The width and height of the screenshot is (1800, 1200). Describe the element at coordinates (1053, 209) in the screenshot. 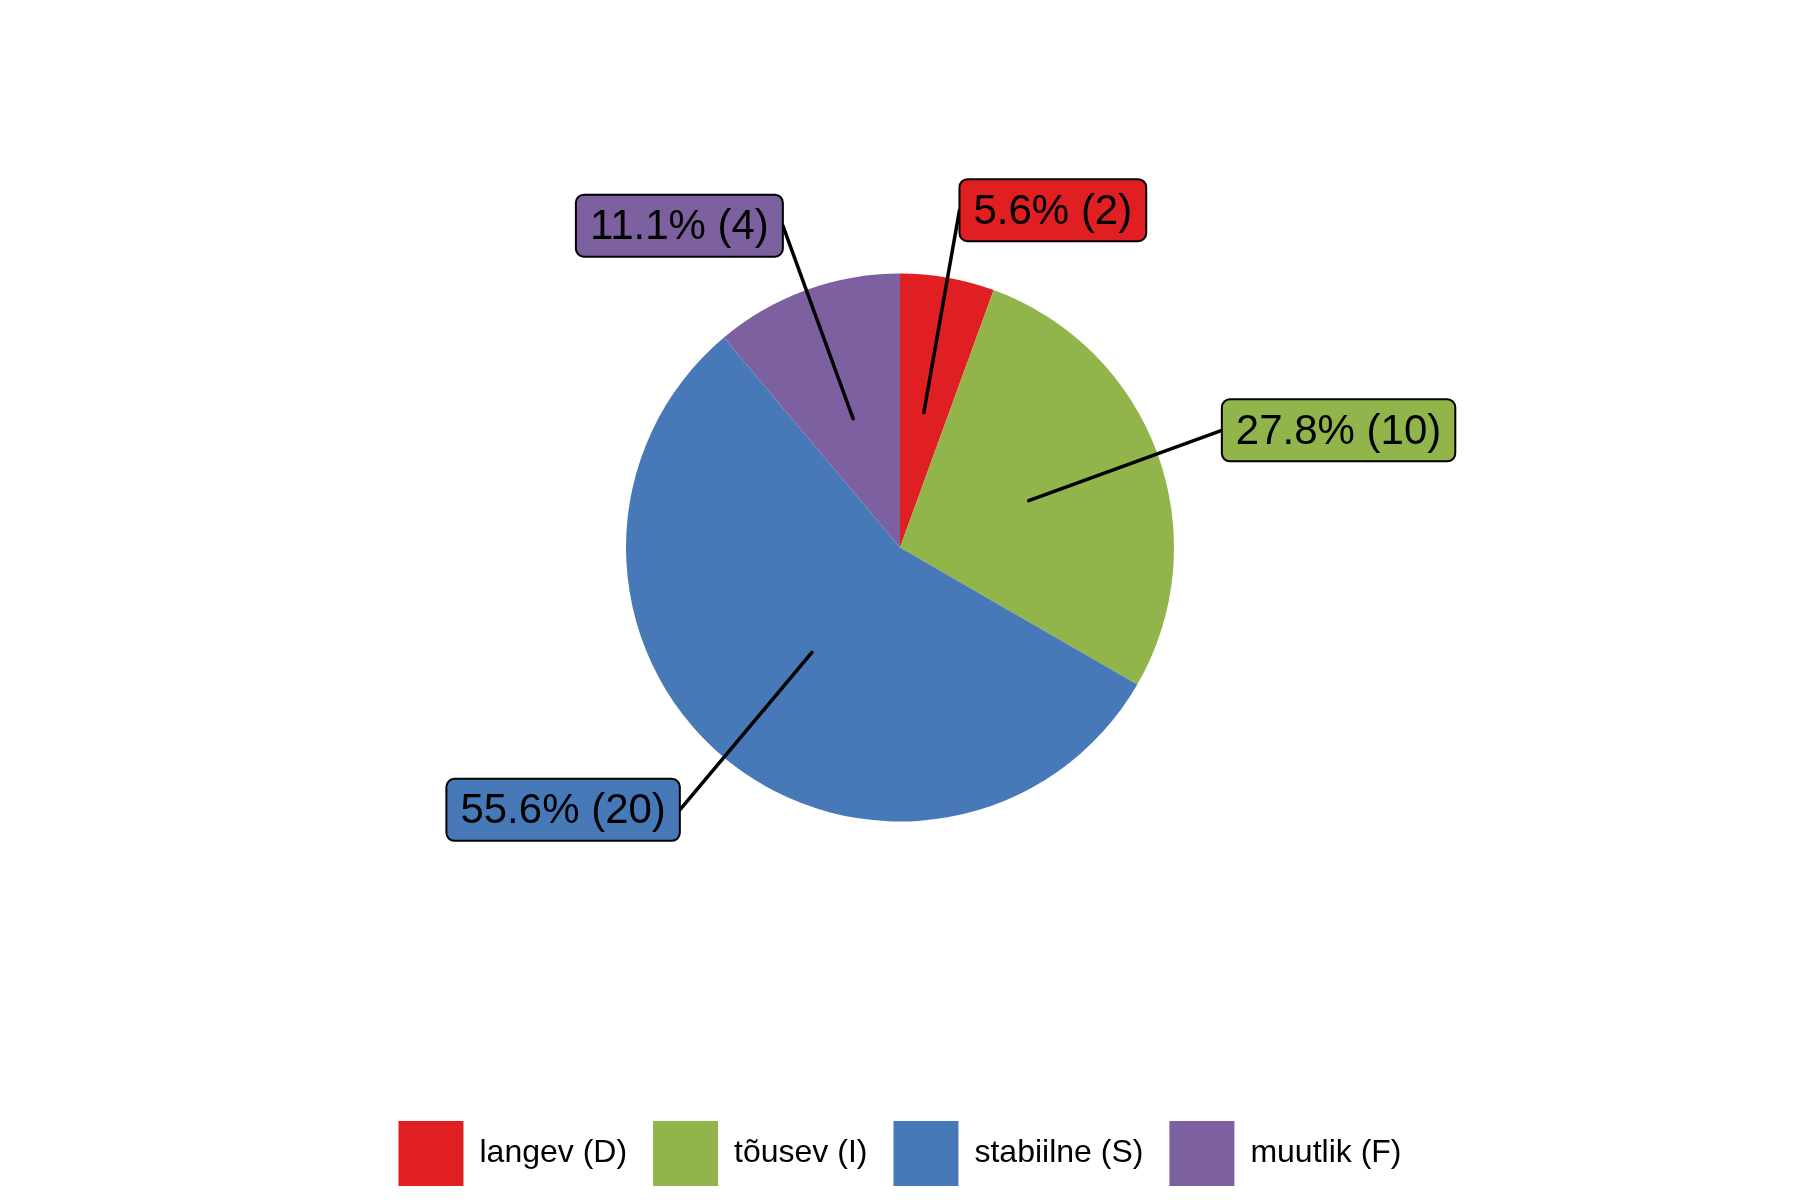

I see `data-label: 5.6% (2)` at that location.